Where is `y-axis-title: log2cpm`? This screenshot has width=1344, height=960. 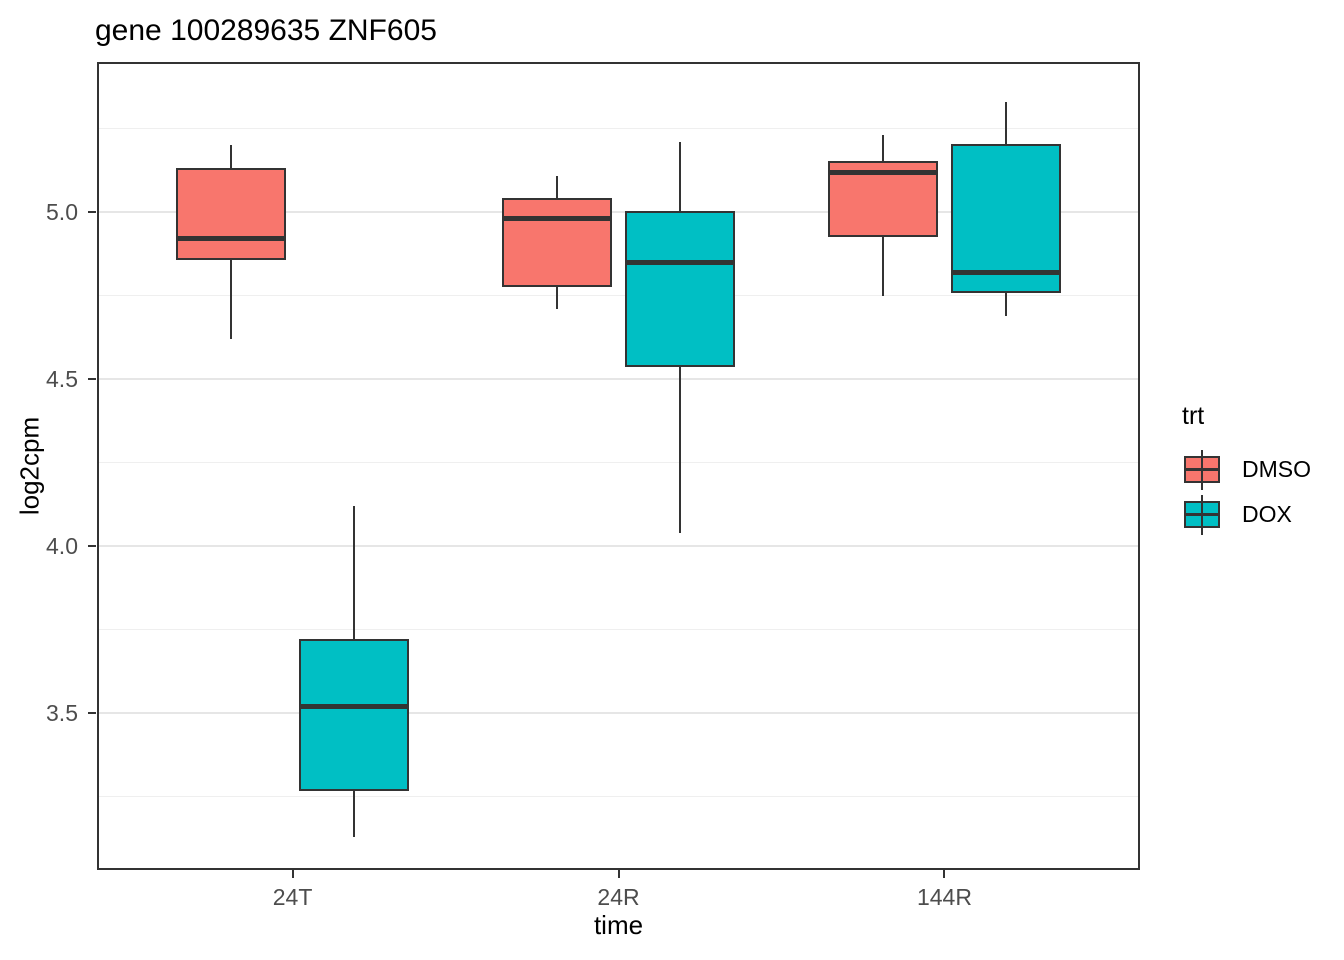
y-axis-title: log2cpm is located at coordinates (29, 466).